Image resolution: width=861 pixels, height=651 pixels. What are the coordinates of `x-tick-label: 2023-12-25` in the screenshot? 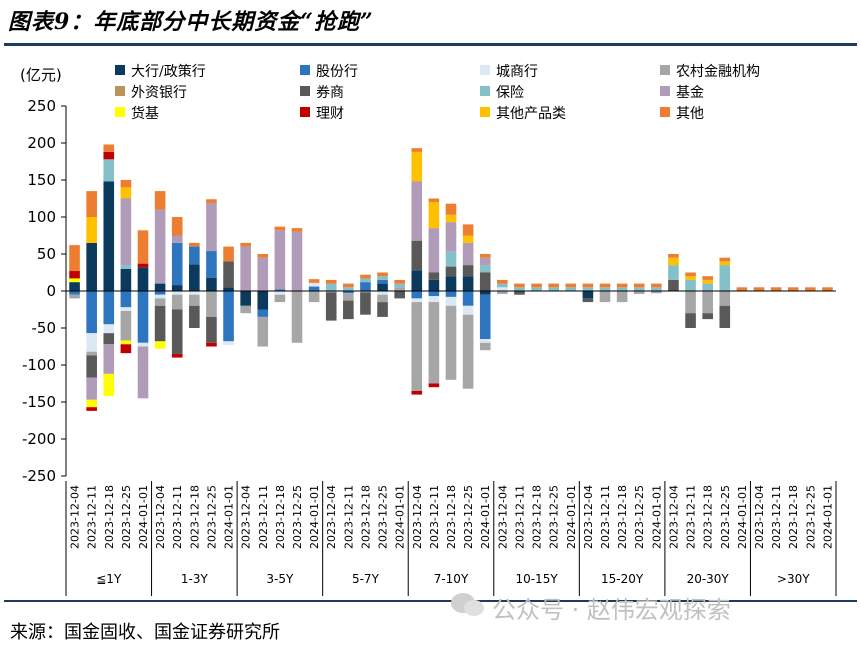 It's located at (383, 517).